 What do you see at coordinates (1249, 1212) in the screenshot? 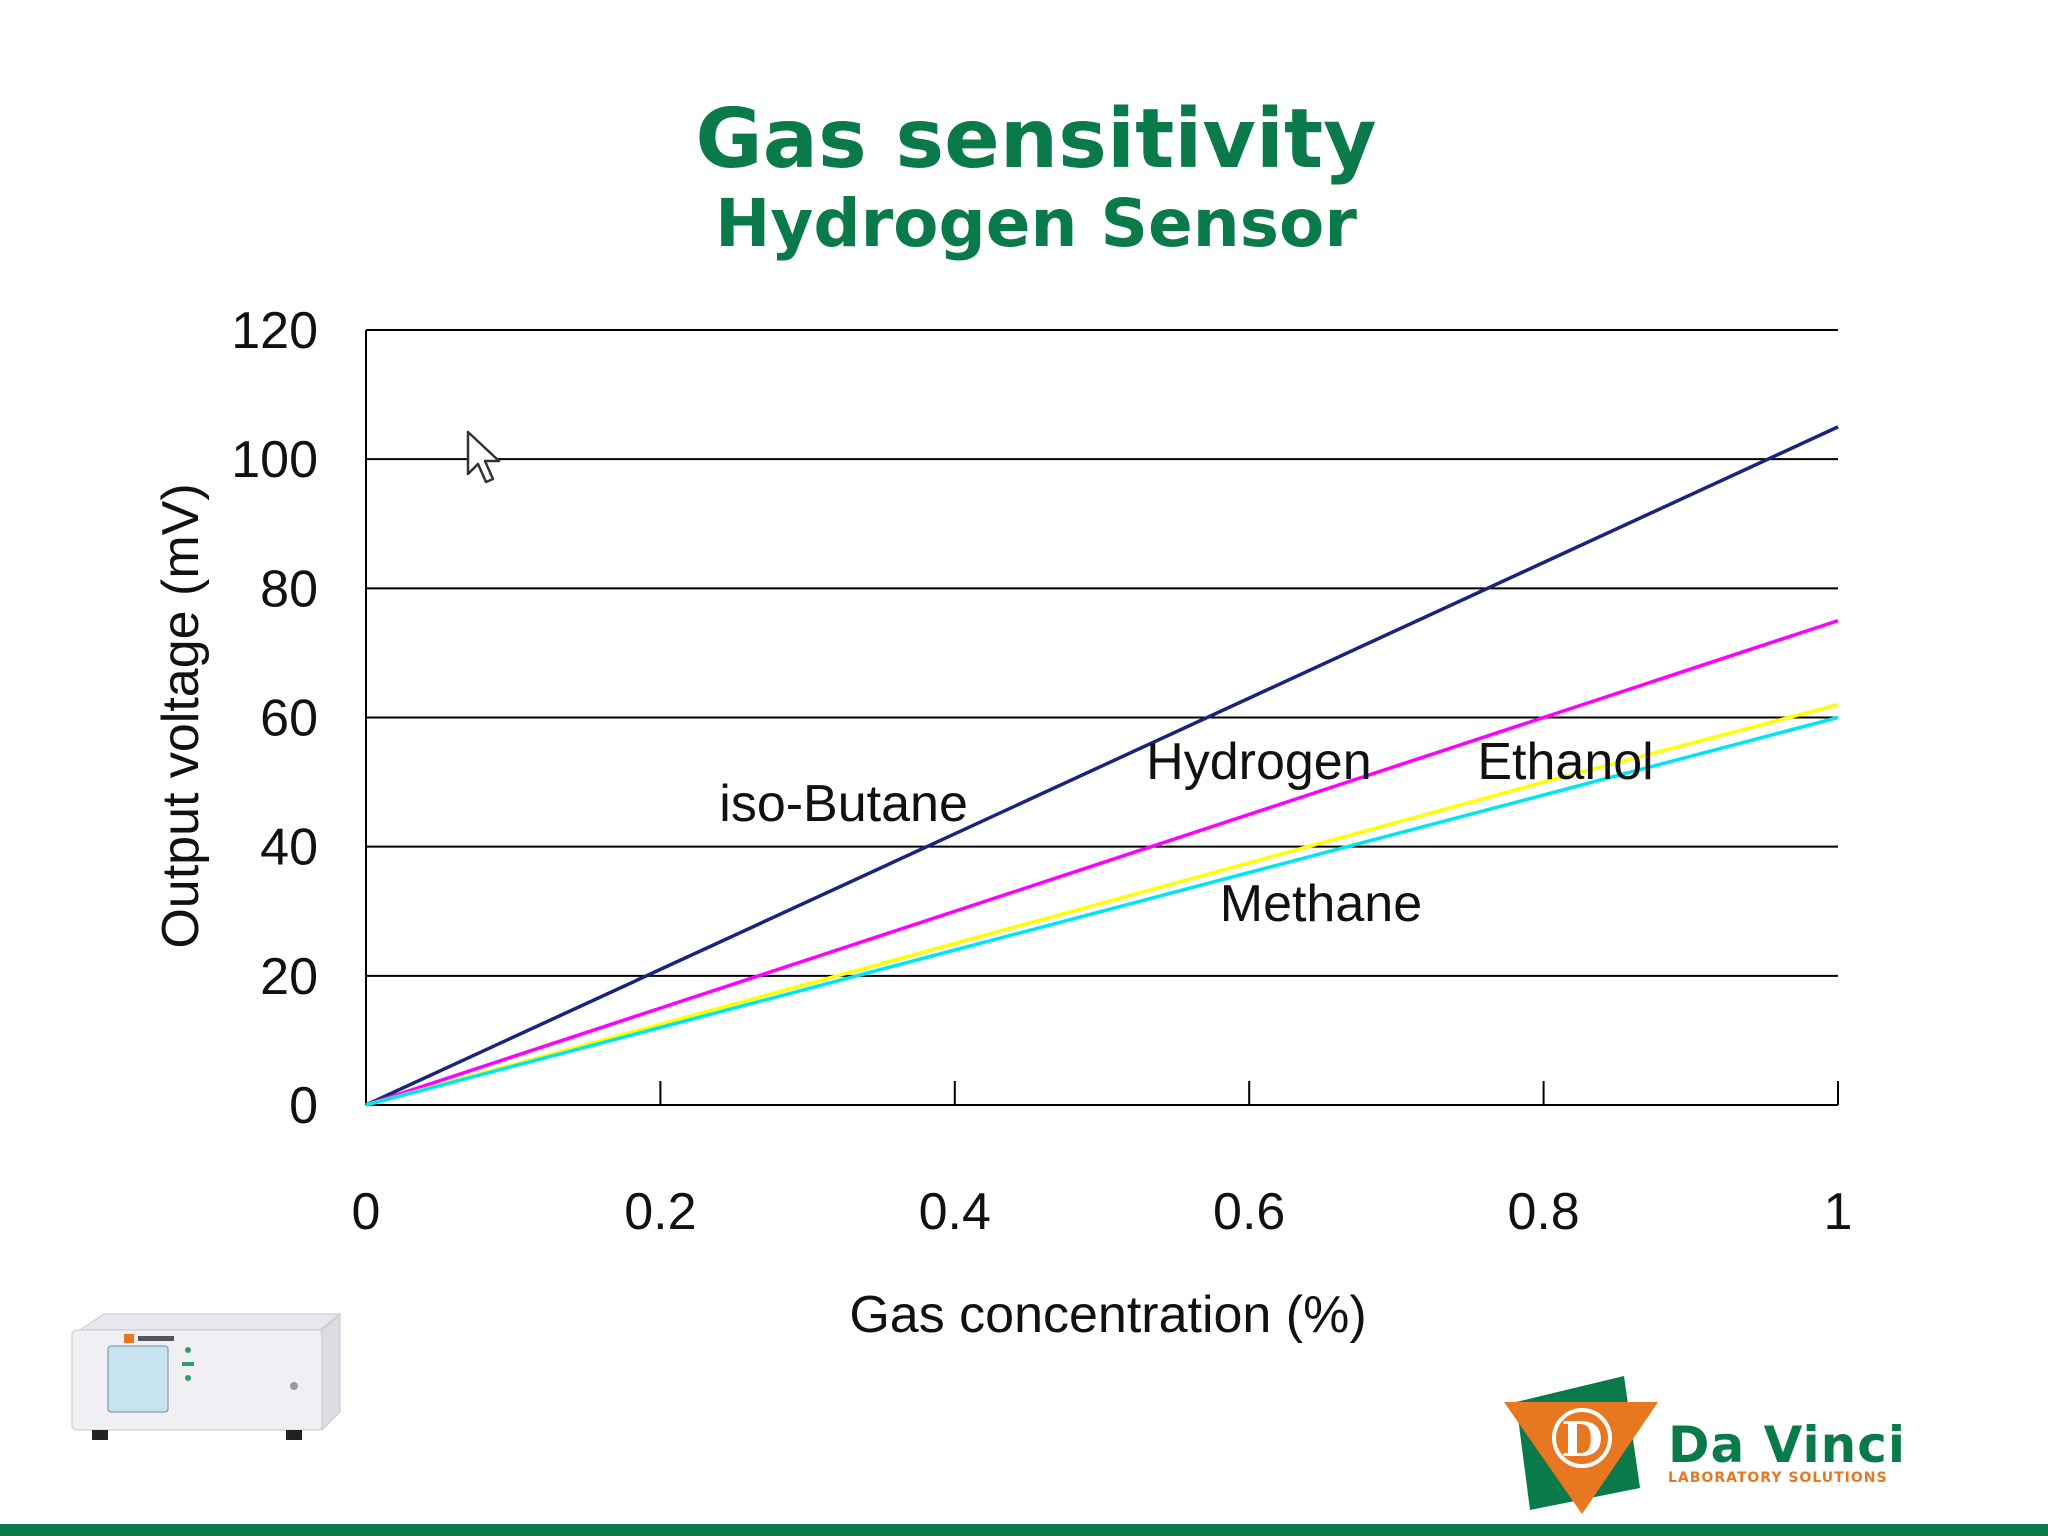
I see `x-tick-label: 0.6` at bounding box center [1249, 1212].